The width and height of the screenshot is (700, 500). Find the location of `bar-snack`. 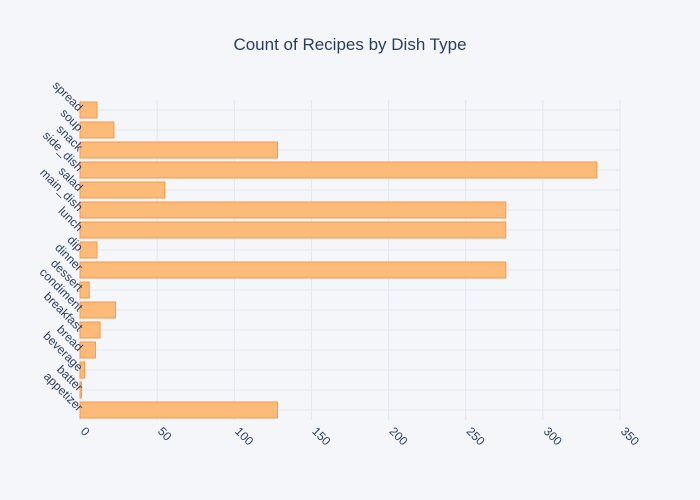

bar-snack is located at coordinates (178, 150).